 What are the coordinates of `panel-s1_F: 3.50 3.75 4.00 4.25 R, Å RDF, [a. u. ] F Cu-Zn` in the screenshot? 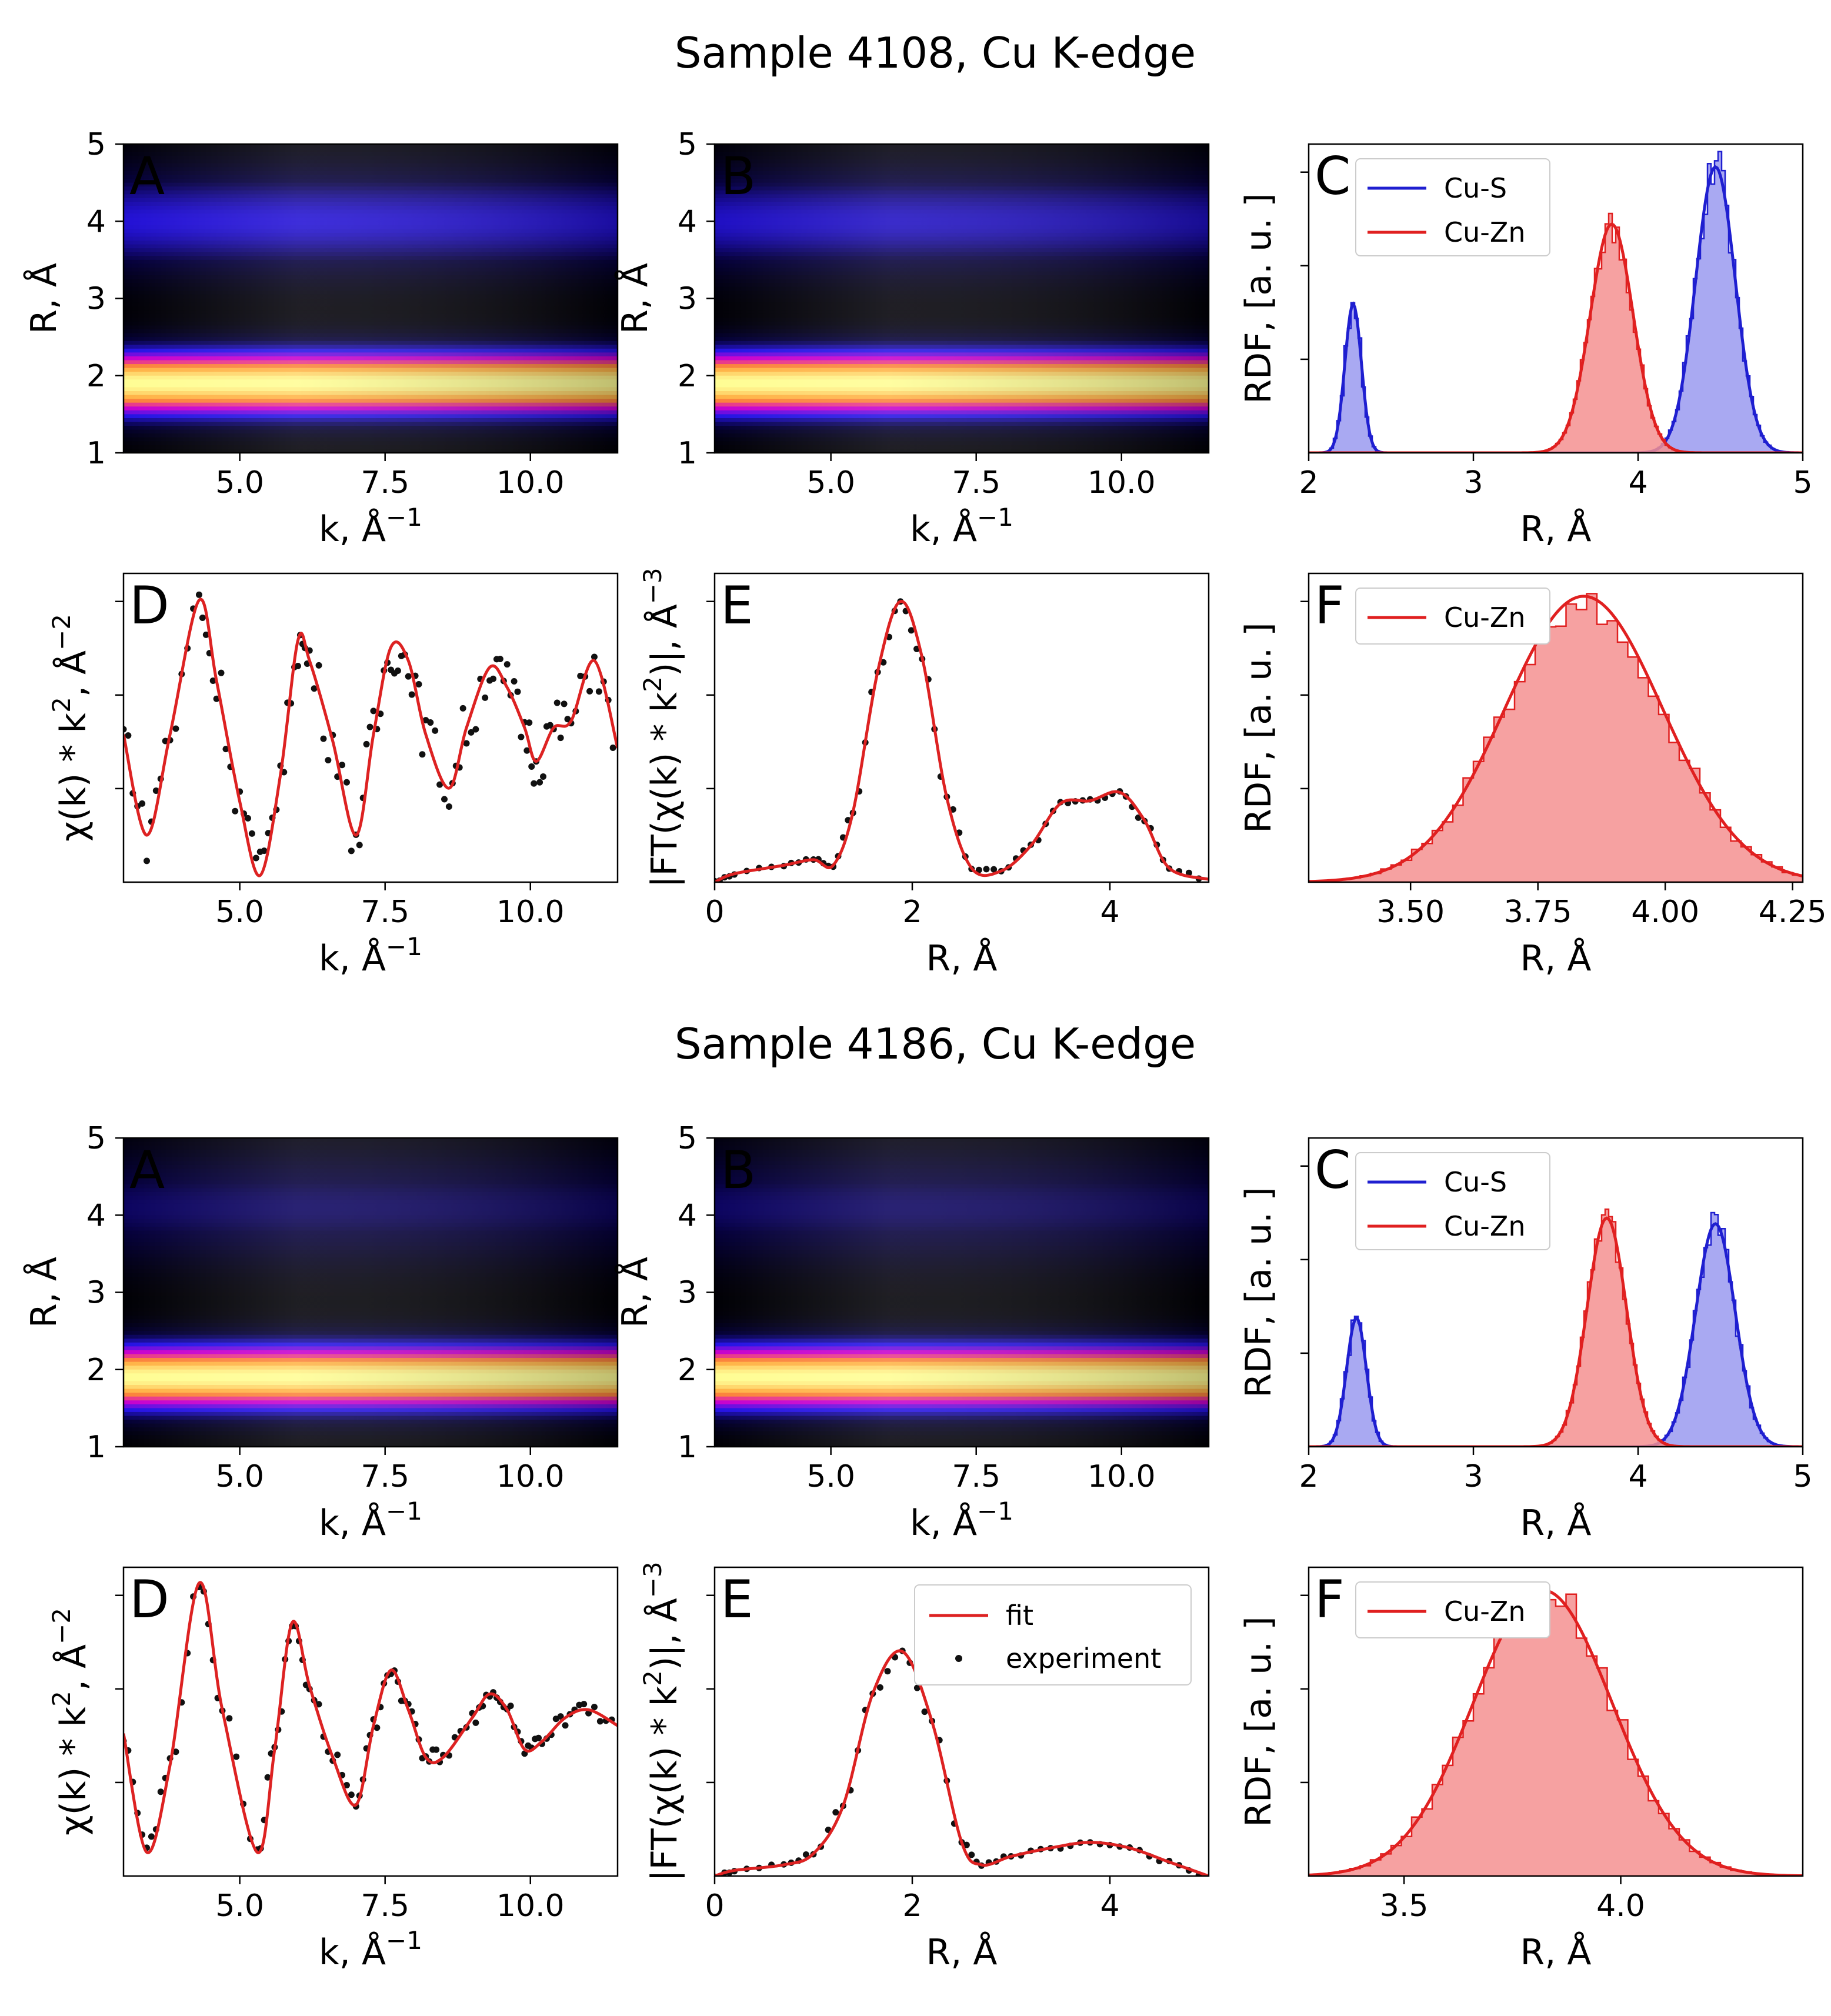 It's located at (1532, 775).